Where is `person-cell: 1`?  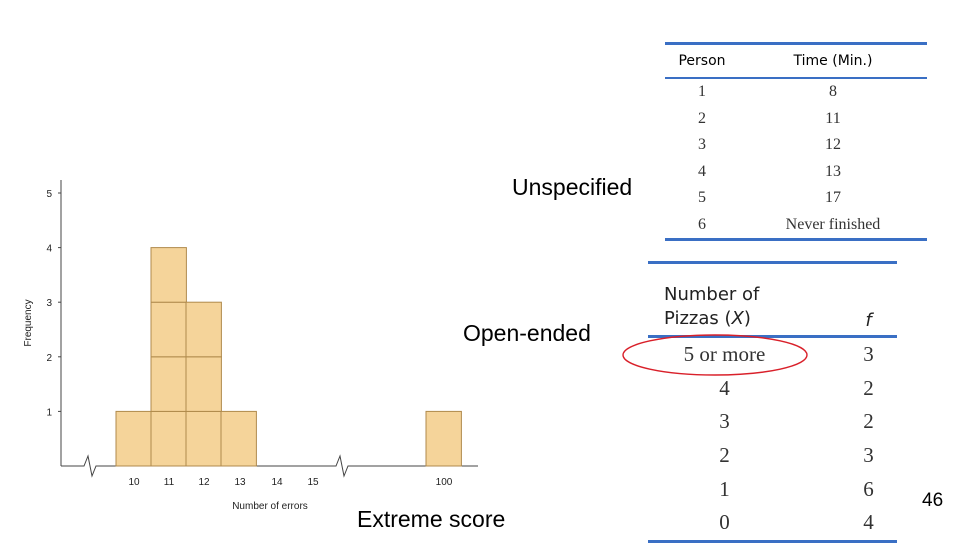
person-cell: 1 is located at coordinates (702, 92).